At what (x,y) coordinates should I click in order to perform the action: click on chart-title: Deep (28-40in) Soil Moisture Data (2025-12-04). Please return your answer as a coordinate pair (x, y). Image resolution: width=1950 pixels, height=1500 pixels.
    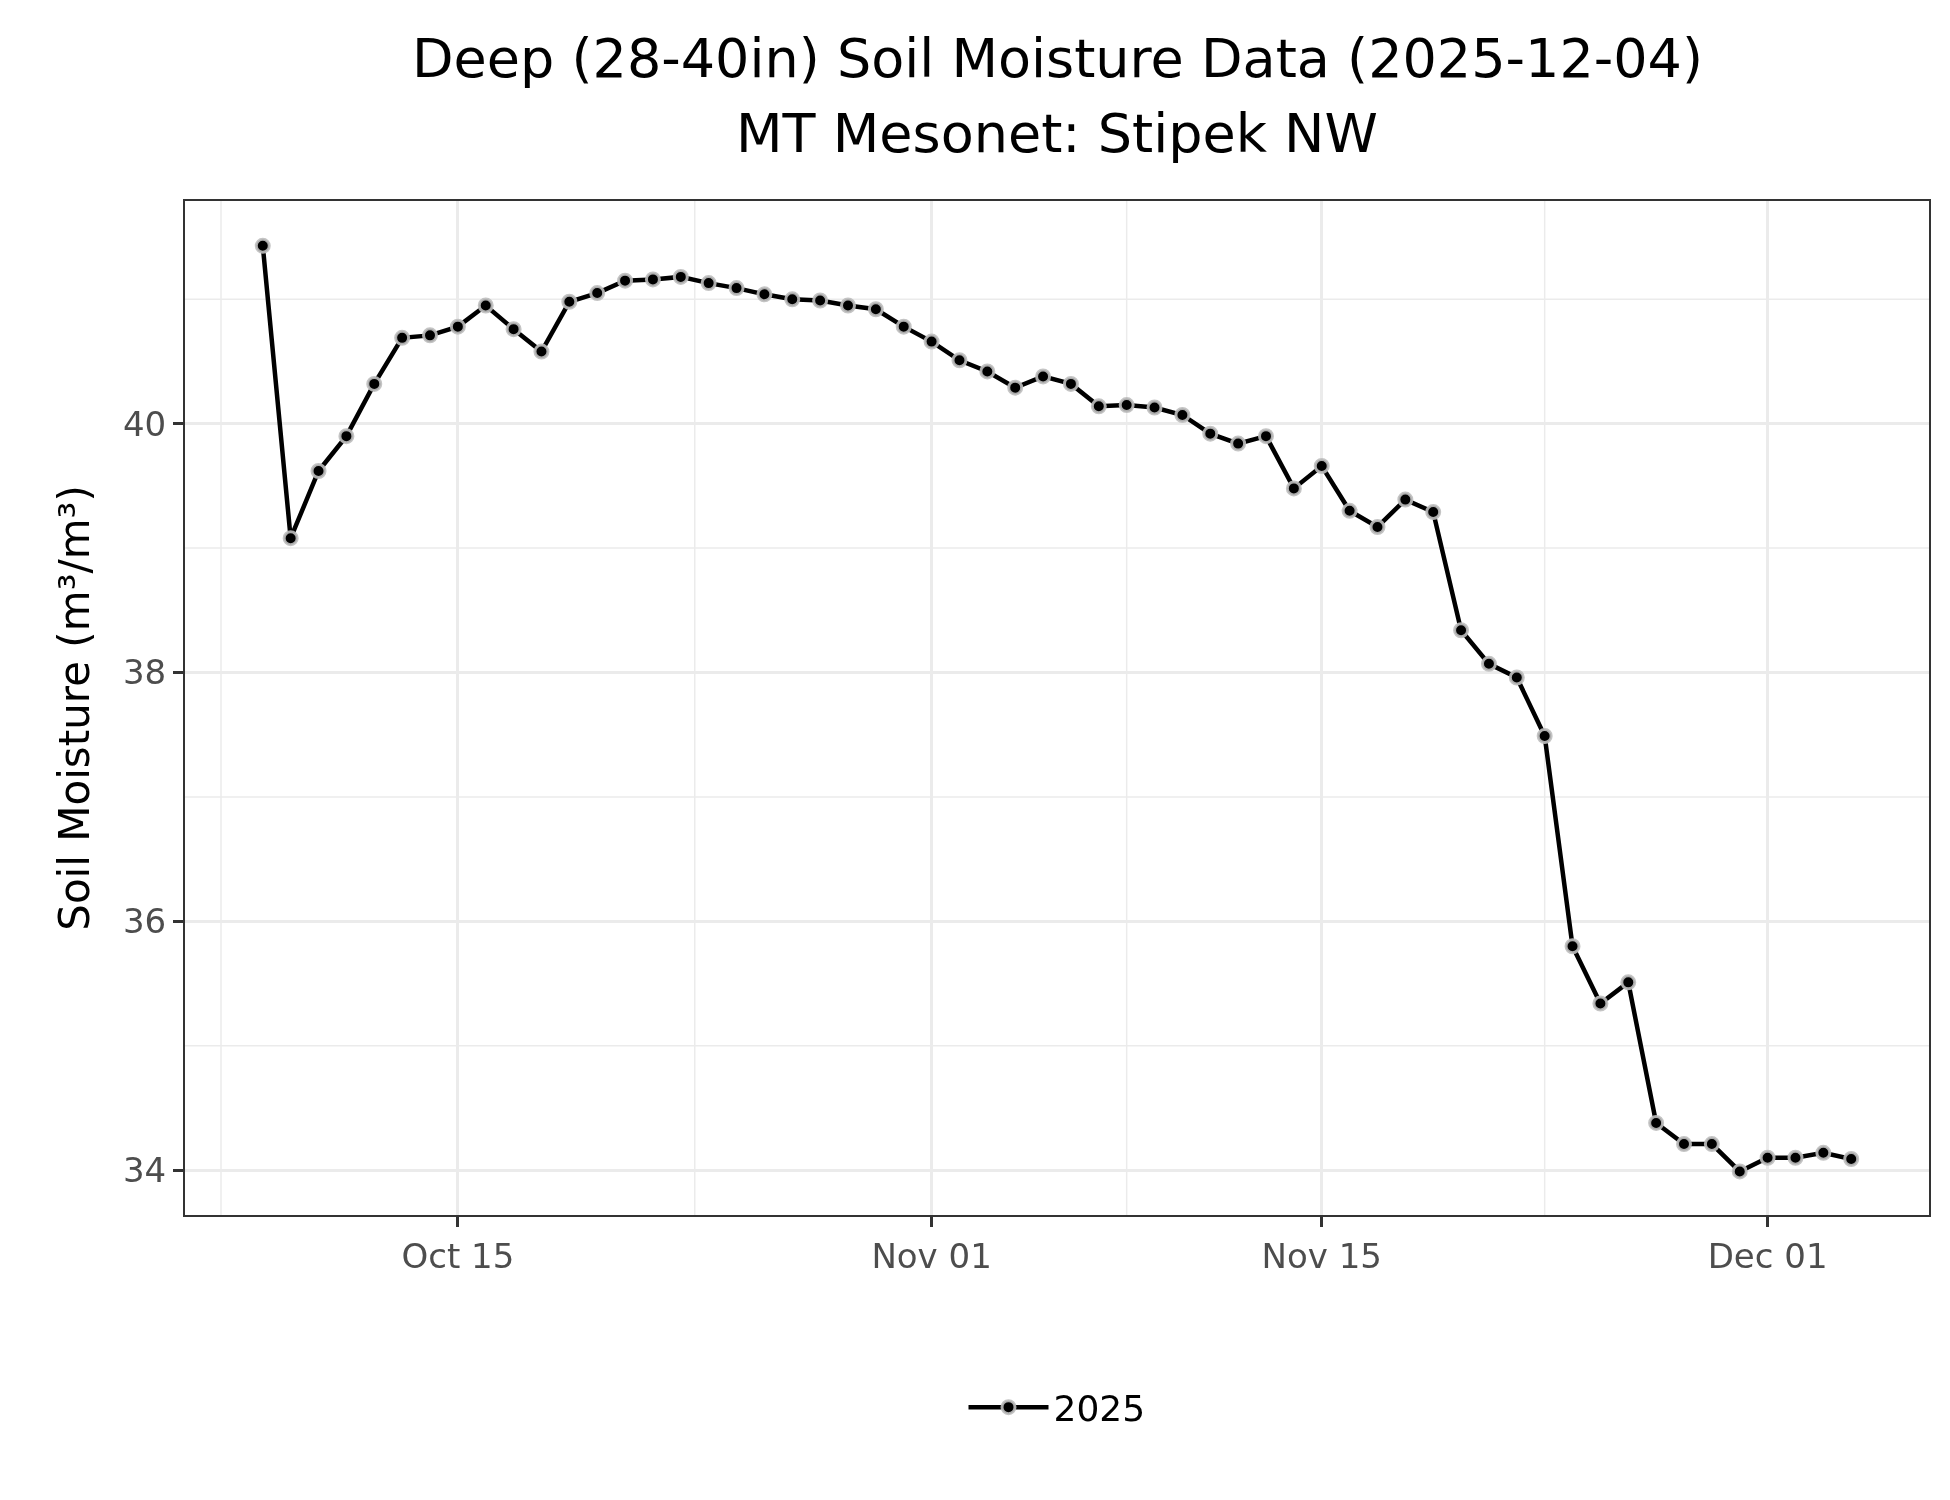
    Looking at the image, I should click on (1058, 58).